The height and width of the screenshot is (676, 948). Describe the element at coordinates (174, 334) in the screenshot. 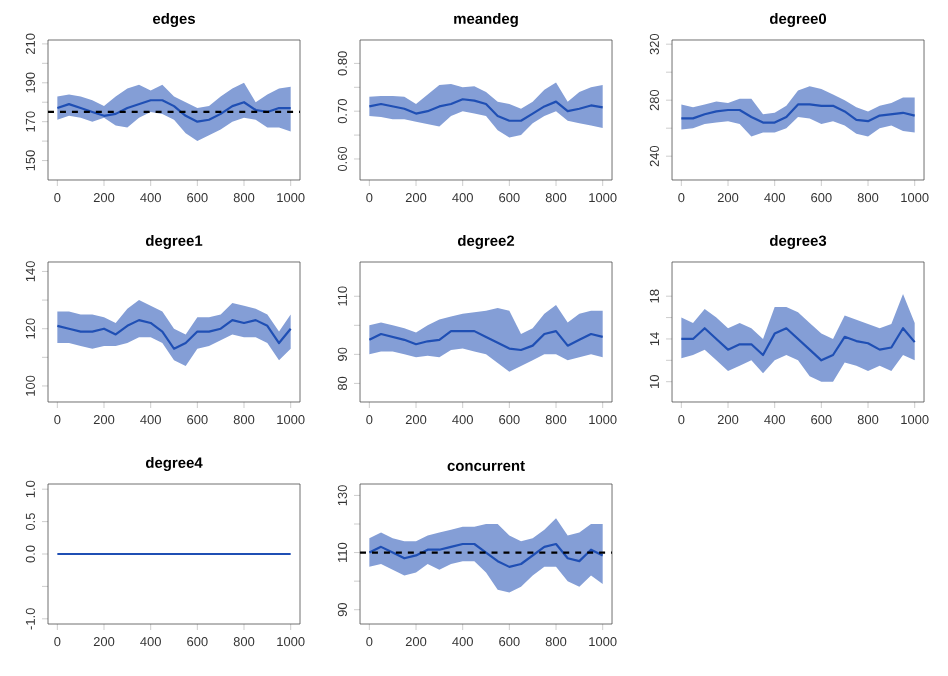

I see `line-series` at that location.